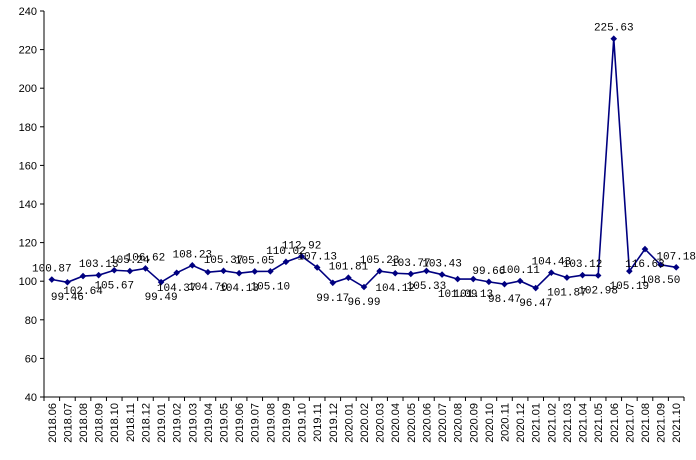 The height and width of the screenshot is (460, 696). What do you see at coordinates (256, 423) in the screenshot?
I see `x-tick-label: 2019.07` at bounding box center [256, 423].